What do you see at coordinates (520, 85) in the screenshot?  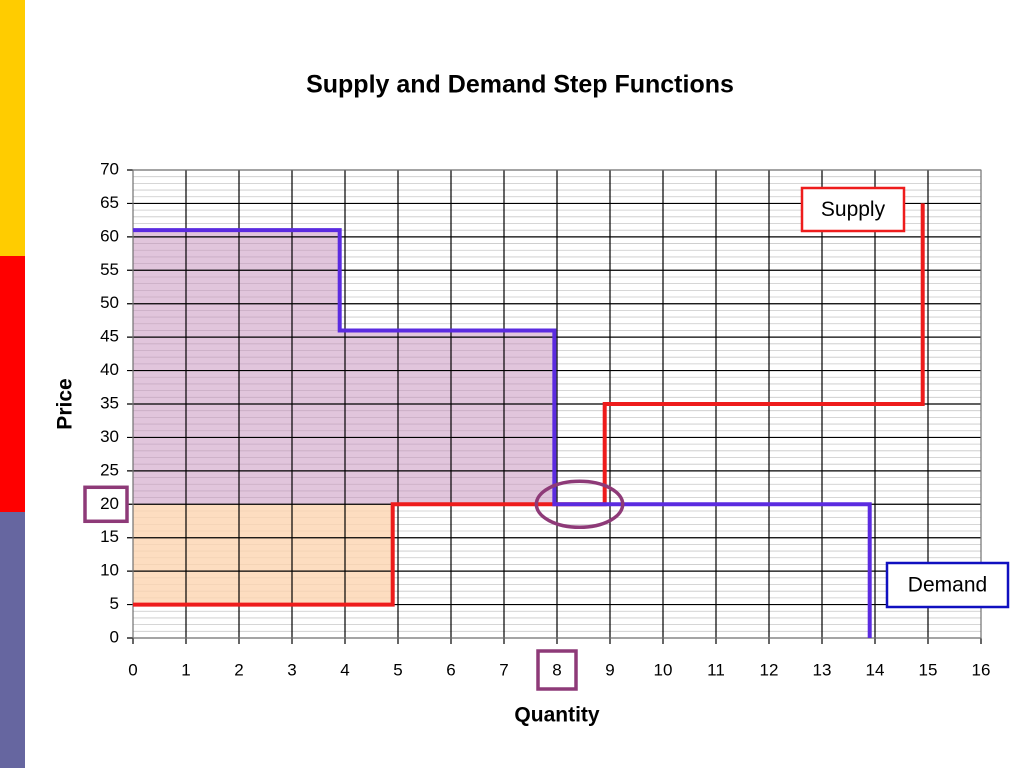 I see `chart-title: Supply and Demand Step Functions` at bounding box center [520, 85].